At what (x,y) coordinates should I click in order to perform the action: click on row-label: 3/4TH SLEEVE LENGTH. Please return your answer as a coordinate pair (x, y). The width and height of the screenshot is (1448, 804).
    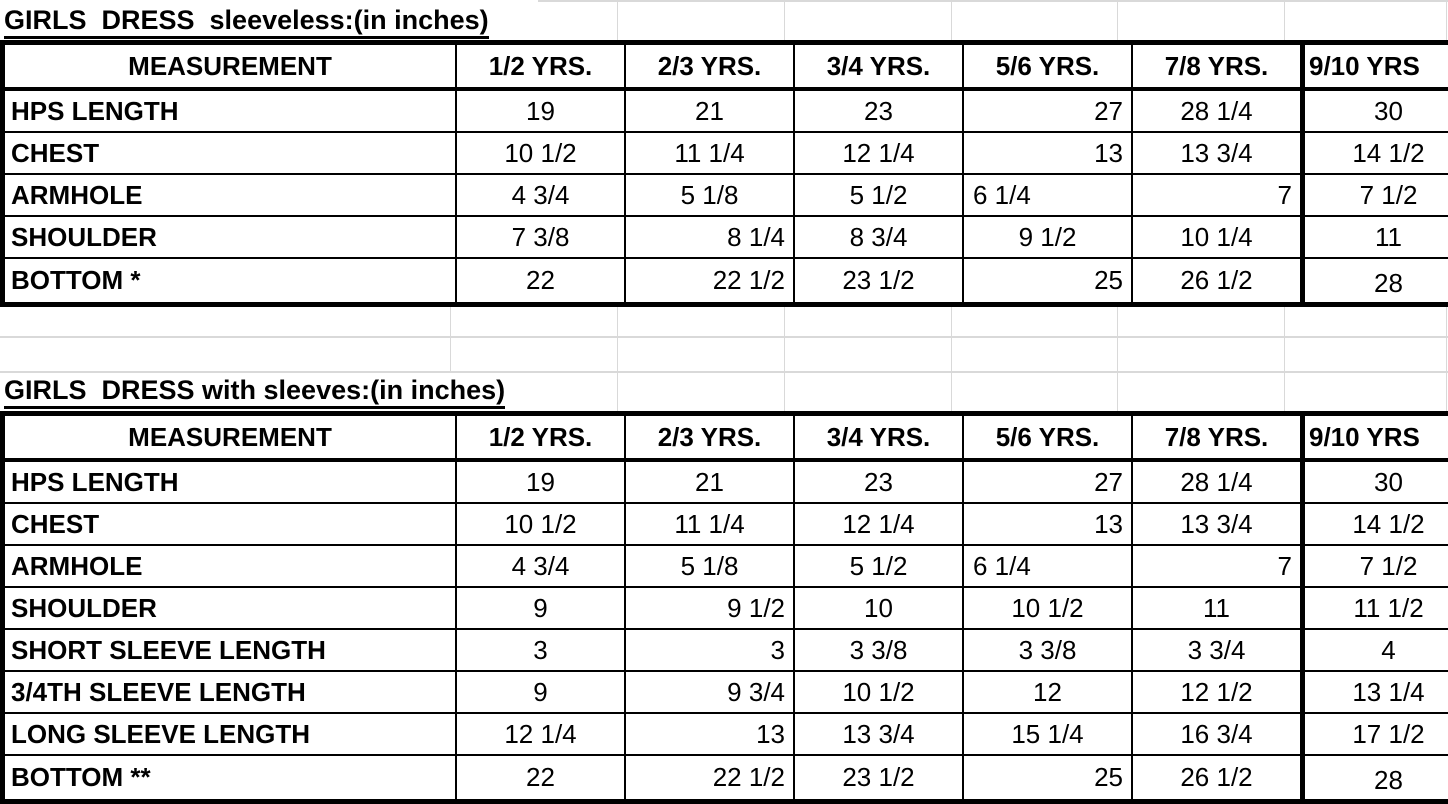
    Looking at the image, I should click on (230, 692).